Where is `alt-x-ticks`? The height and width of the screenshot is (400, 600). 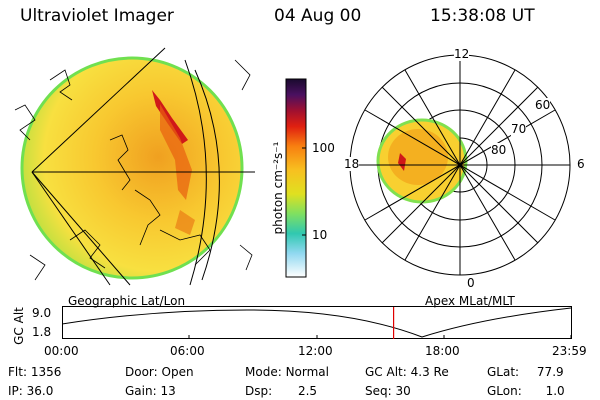
alt-x-ticks is located at coordinates (317, 337).